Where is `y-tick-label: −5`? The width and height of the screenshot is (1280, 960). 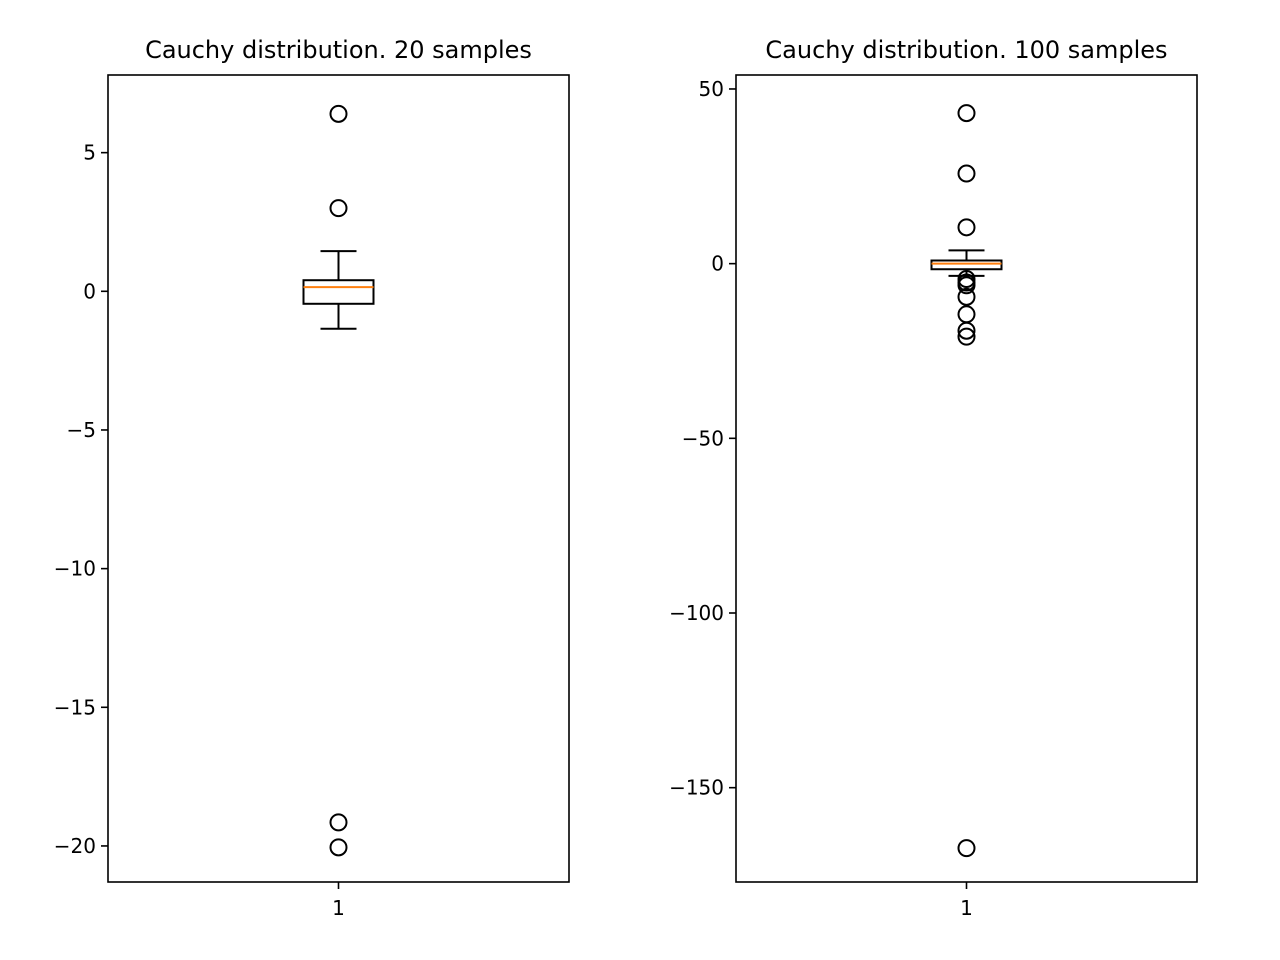 y-tick-label: −5 is located at coordinates (81, 430).